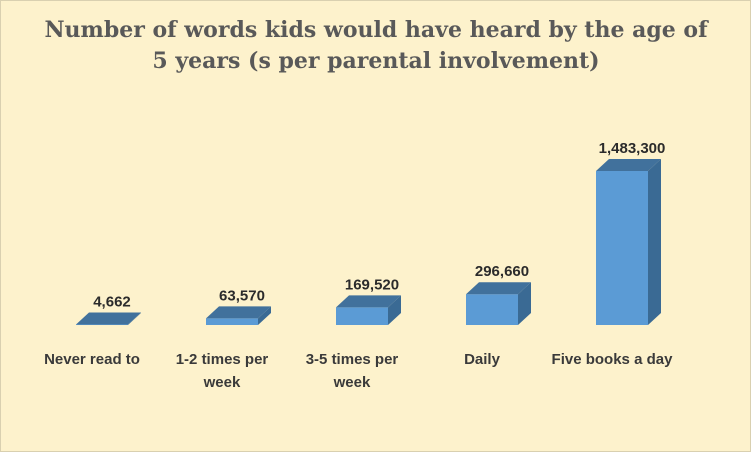 This screenshot has width=751, height=452. What do you see at coordinates (372, 284) in the screenshot?
I see `data-label-2: 169,520` at bounding box center [372, 284].